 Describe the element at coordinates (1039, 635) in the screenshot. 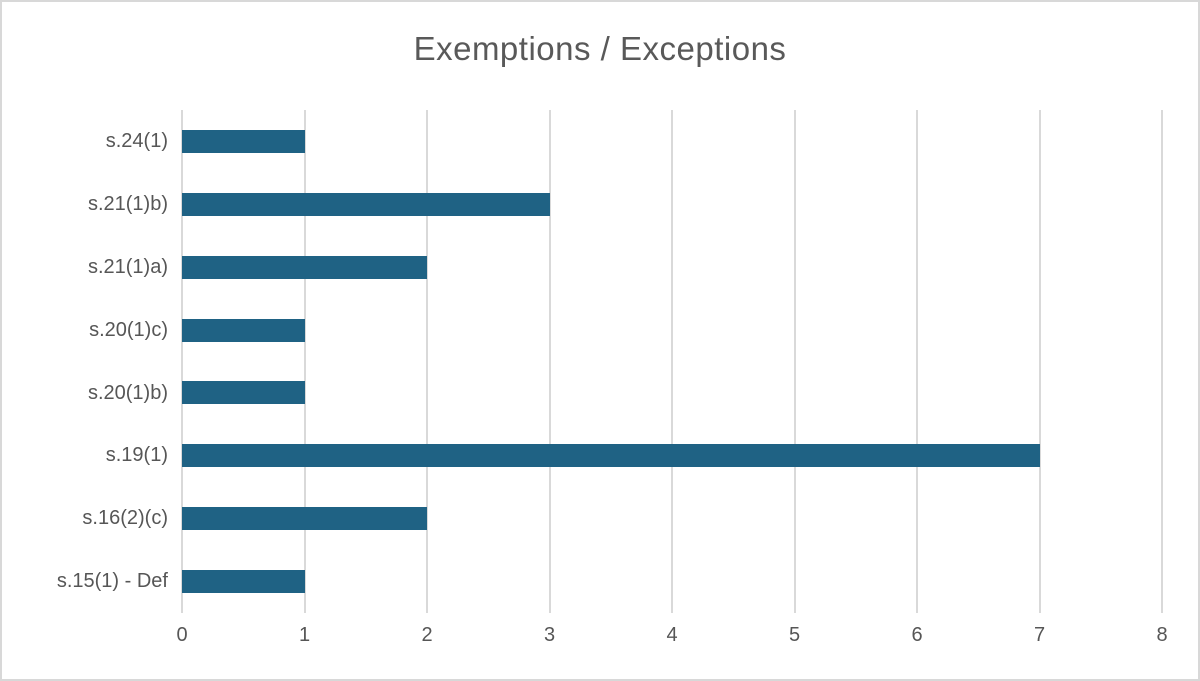

I see `x-tick-label: 7` at that location.